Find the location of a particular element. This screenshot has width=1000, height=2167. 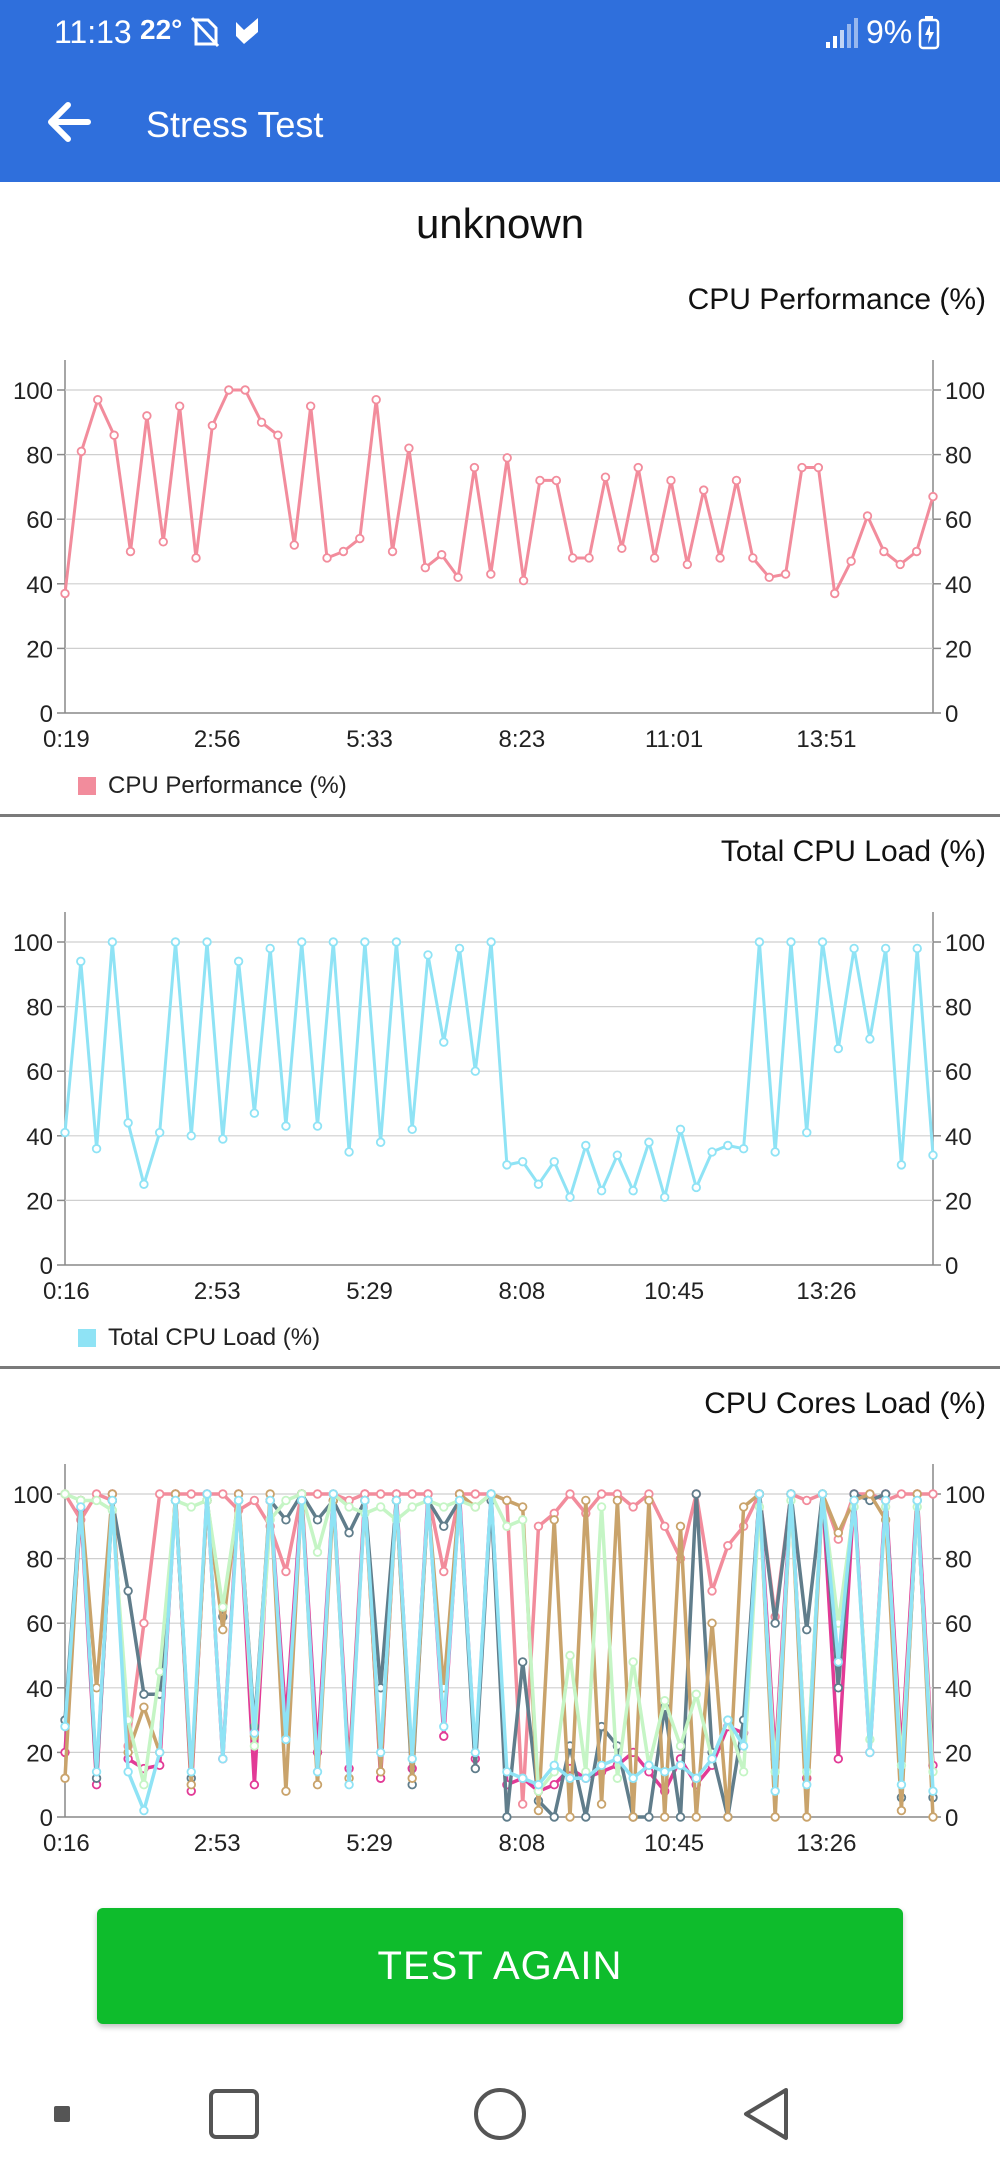

legend-swatch is located at coordinates (87, 1338).